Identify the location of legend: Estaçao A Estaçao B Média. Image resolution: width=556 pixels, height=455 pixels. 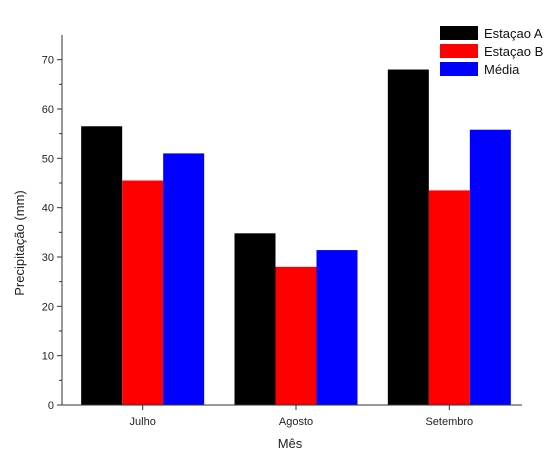
(495, 51).